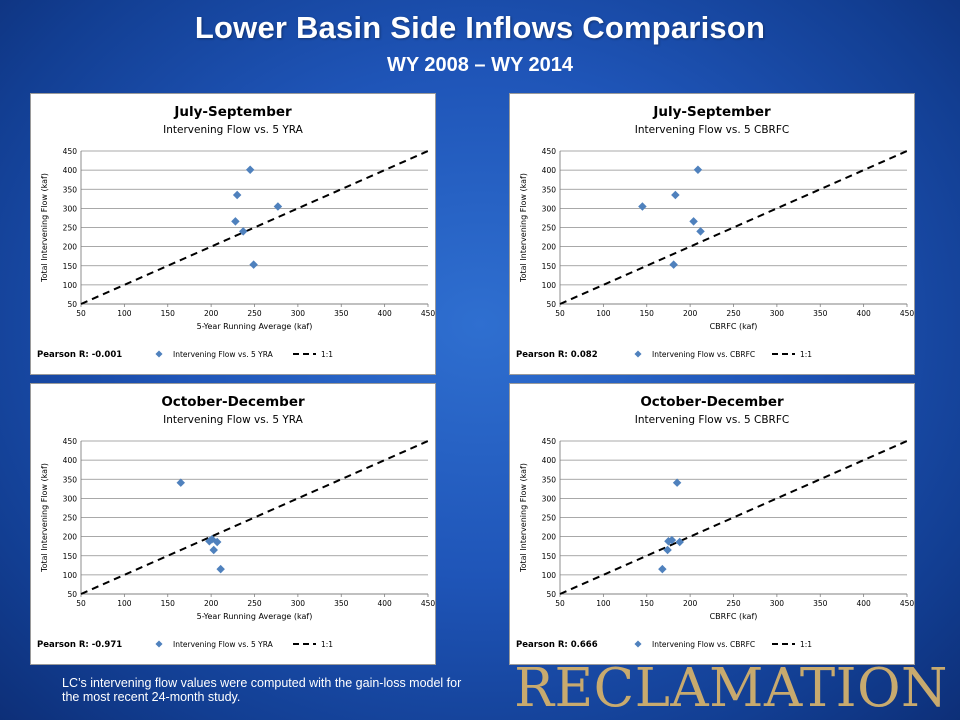 This screenshot has width=960, height=720. What do you see at coordinates (223, 354) in the screenshot?
I see `legend-label: Intervening Flow vs. 5 YRA` at bounding box center [223, 354].